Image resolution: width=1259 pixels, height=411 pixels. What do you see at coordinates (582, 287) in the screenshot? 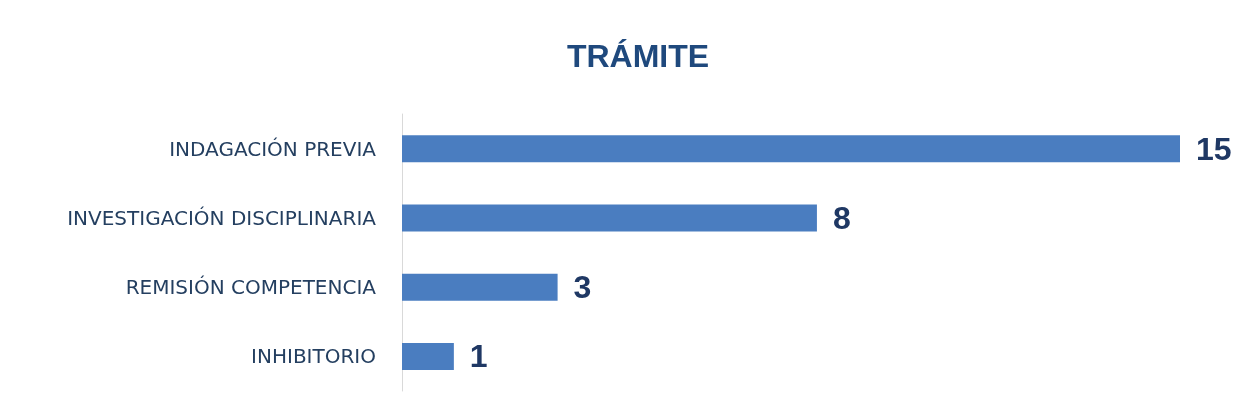
I see `data-label: 3` at bounding box center [582, 287].